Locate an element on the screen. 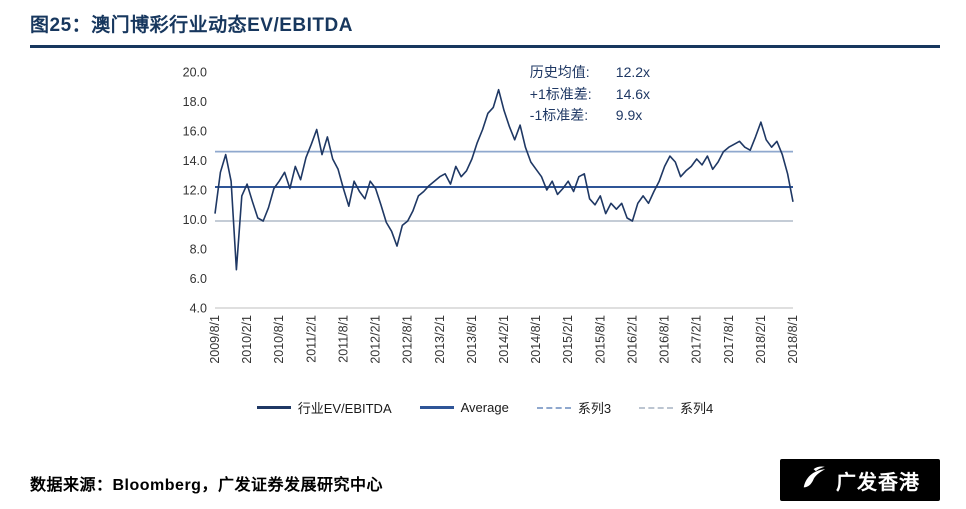 This screenshot has width=966, height=509. data-source-text: 数据来源：Bloomberg，广发证券发展研究中心 is located at coordinates (206, 485).